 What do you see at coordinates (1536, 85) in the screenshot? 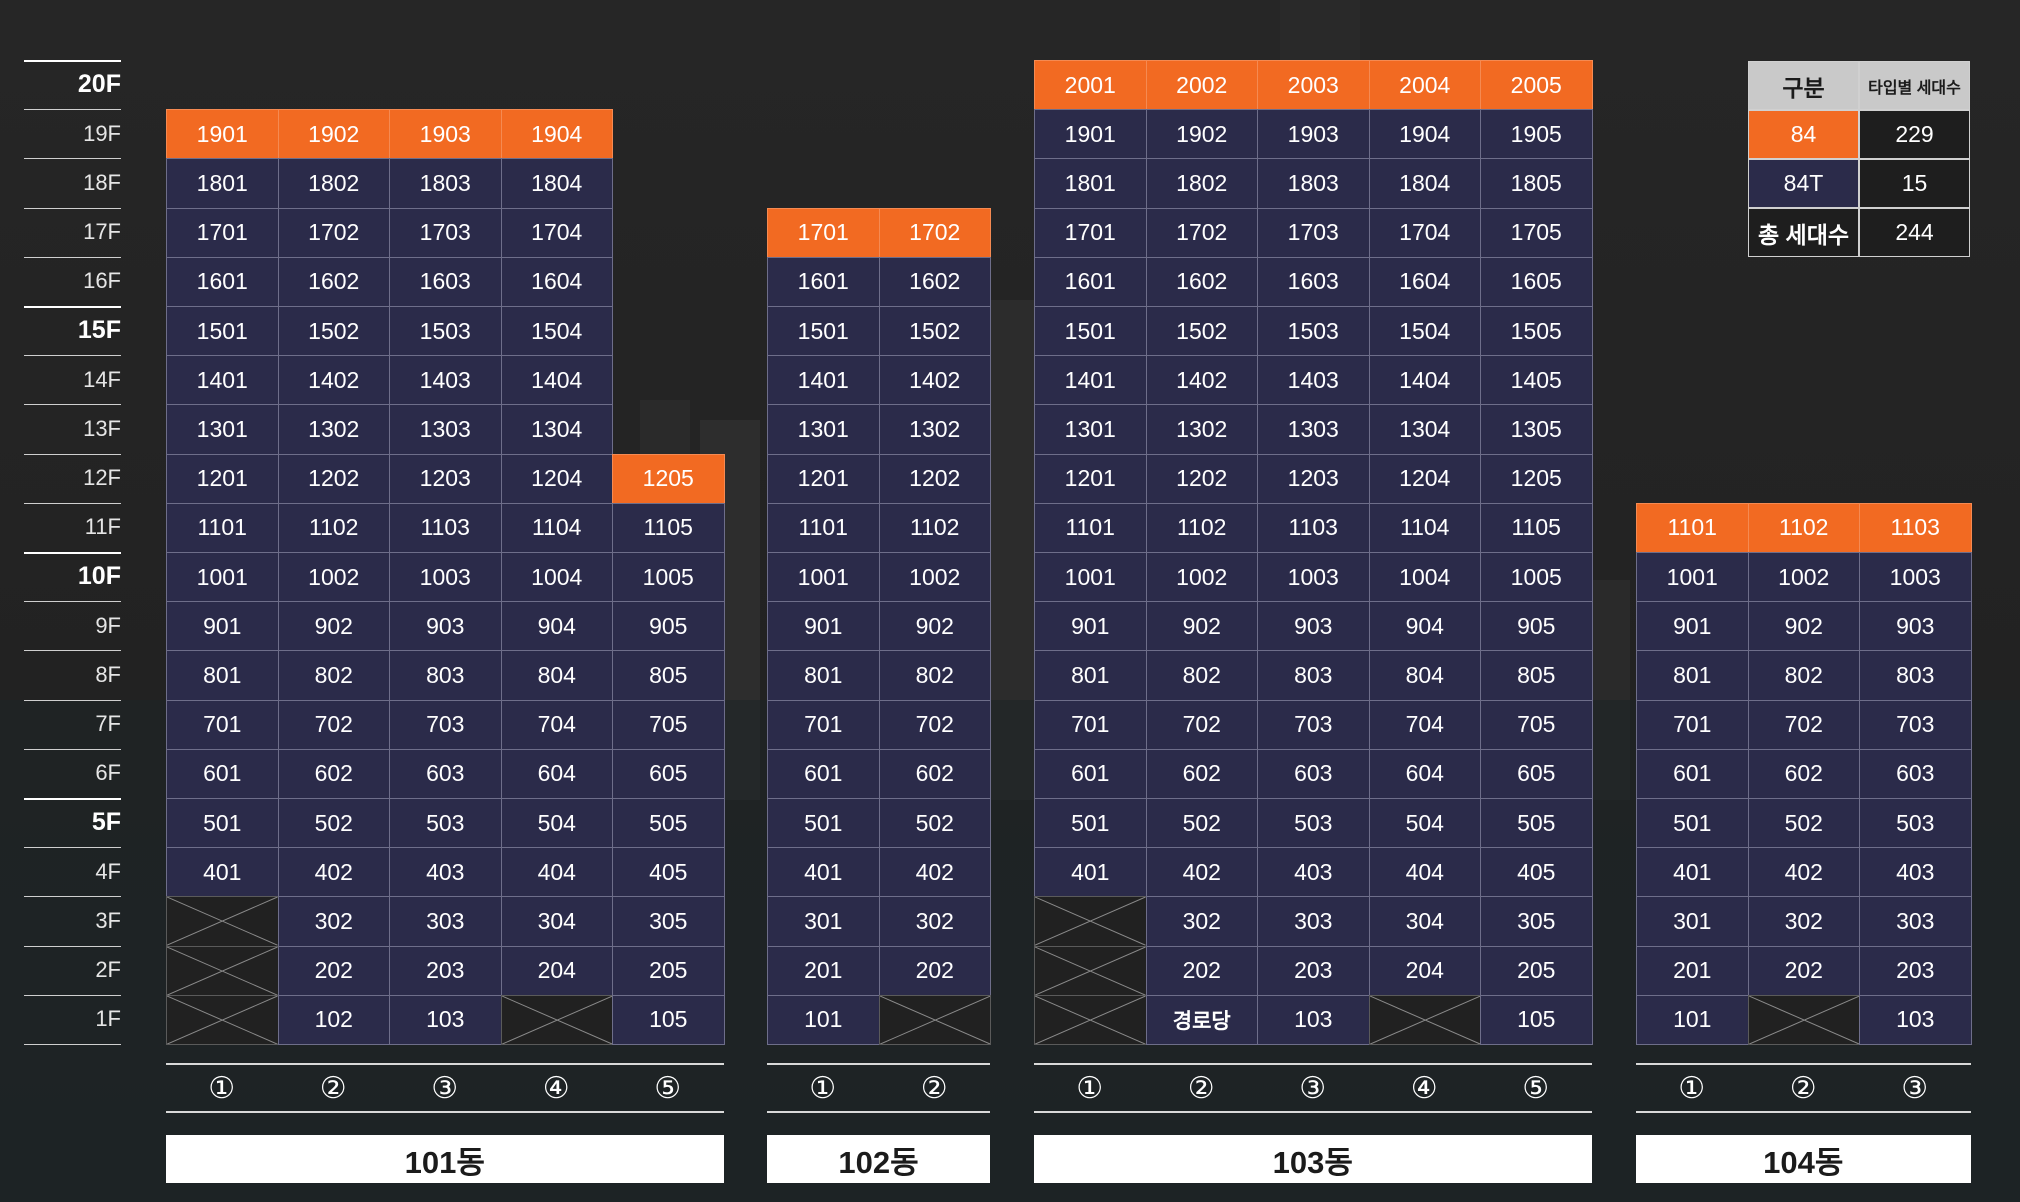
I see `unit-cell: 2005` at bounding box center [1536, 85].